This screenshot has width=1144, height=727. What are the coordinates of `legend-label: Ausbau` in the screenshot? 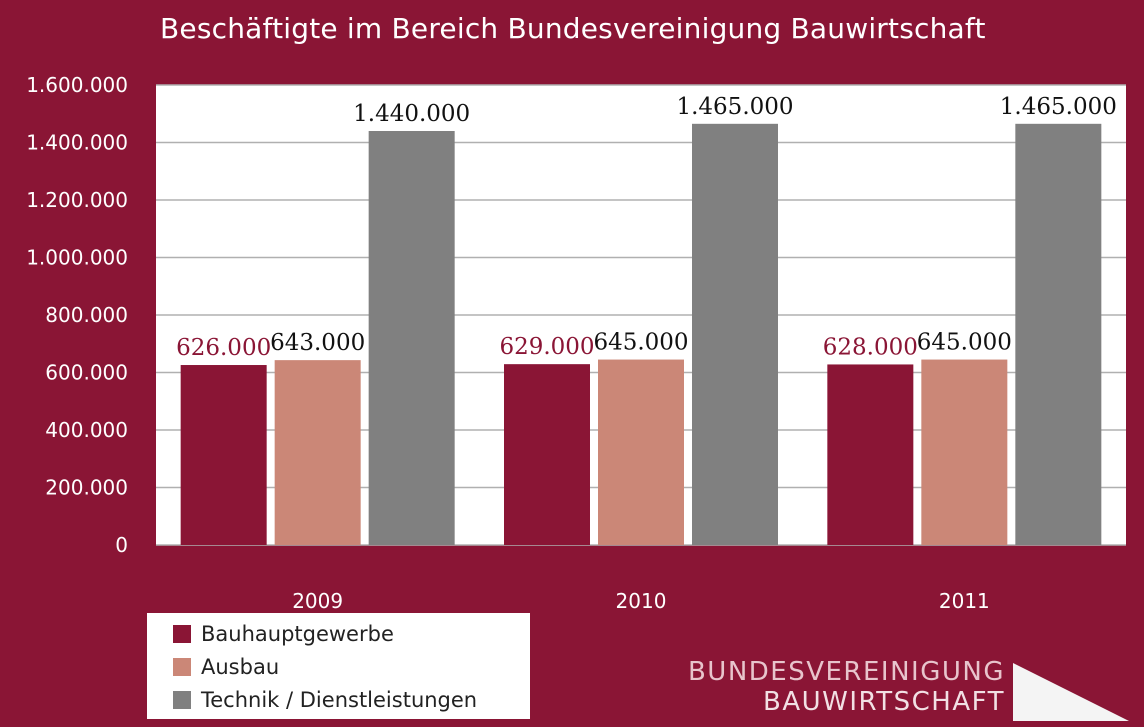 It's located at (240, 666).